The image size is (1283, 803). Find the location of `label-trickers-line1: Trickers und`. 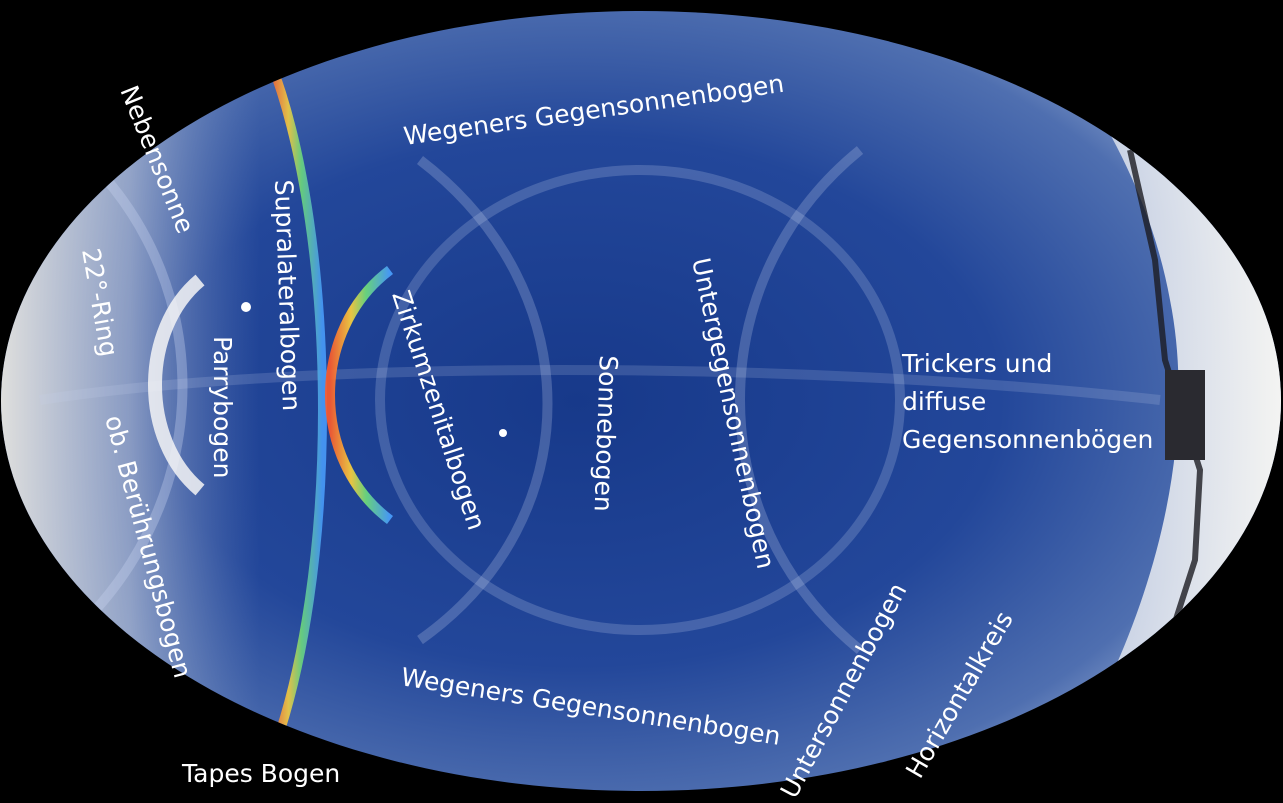

label-trickers-line1: Trickers und is located at coordinates (976, 363).